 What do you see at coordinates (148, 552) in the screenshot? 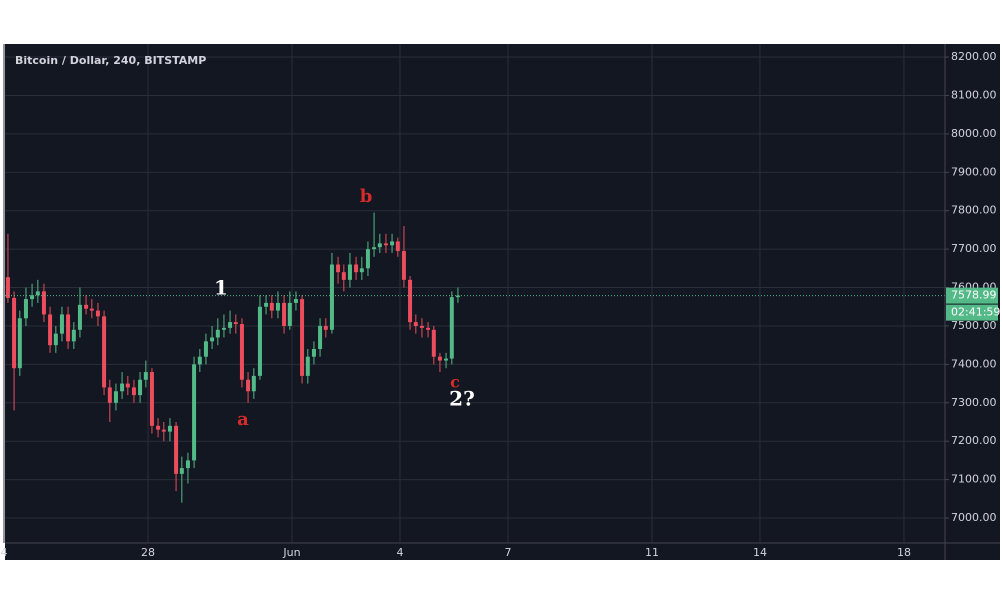
I see `x-tick-label: 28` at bounding box center [148, 552].